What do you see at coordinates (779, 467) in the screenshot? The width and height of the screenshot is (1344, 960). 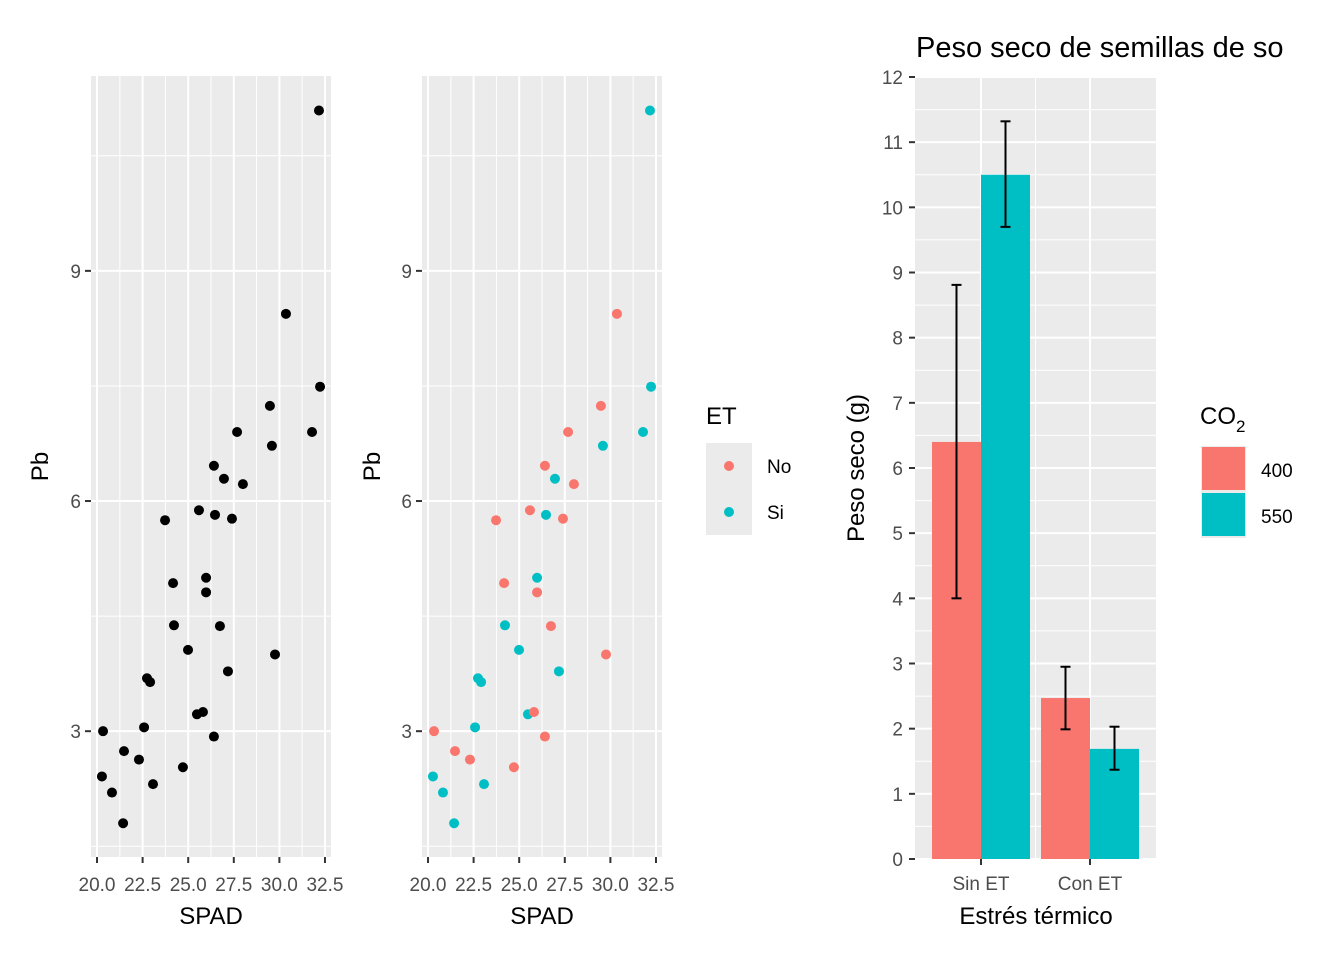 I see `legend-label-no: No` at bounding box center [779, 467].